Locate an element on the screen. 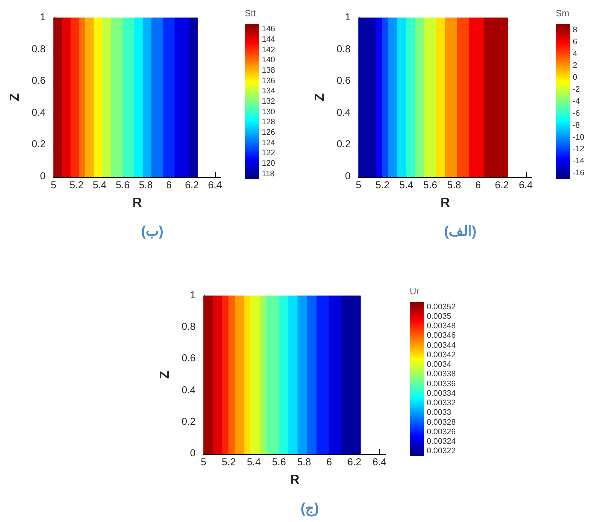  color-bar-label: 132 is located at coordinates (269, 101).